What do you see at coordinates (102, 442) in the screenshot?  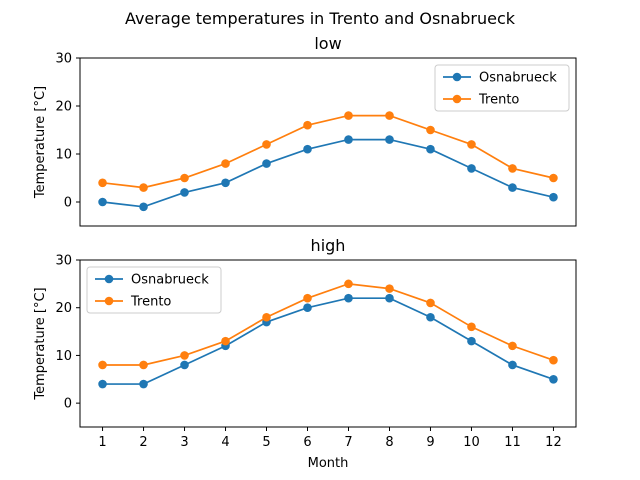 I see `x-tick-label: 1` at bounding box center [102, 442].